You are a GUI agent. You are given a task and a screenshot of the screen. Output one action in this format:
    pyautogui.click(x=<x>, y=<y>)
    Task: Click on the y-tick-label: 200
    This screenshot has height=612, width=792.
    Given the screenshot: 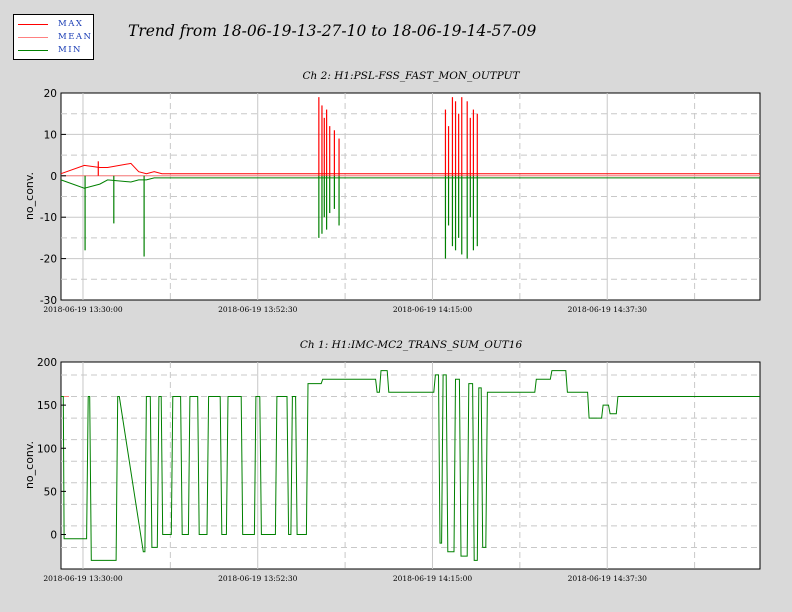 What is the action you would take?
    pyautogui.click(x=47, y=363)
    